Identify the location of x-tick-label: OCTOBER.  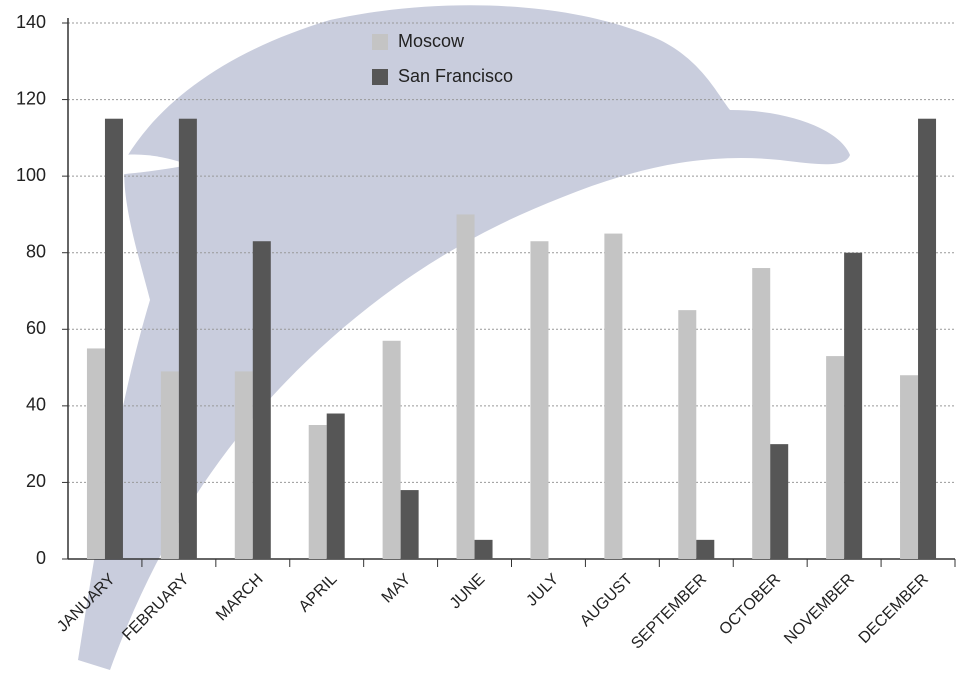
(750, 605).